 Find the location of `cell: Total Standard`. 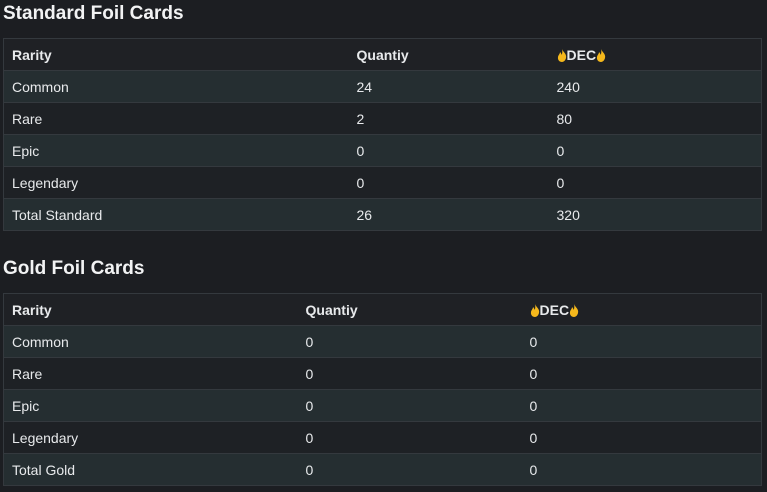

cell: Total Standard is located at coordinates (176, 214).